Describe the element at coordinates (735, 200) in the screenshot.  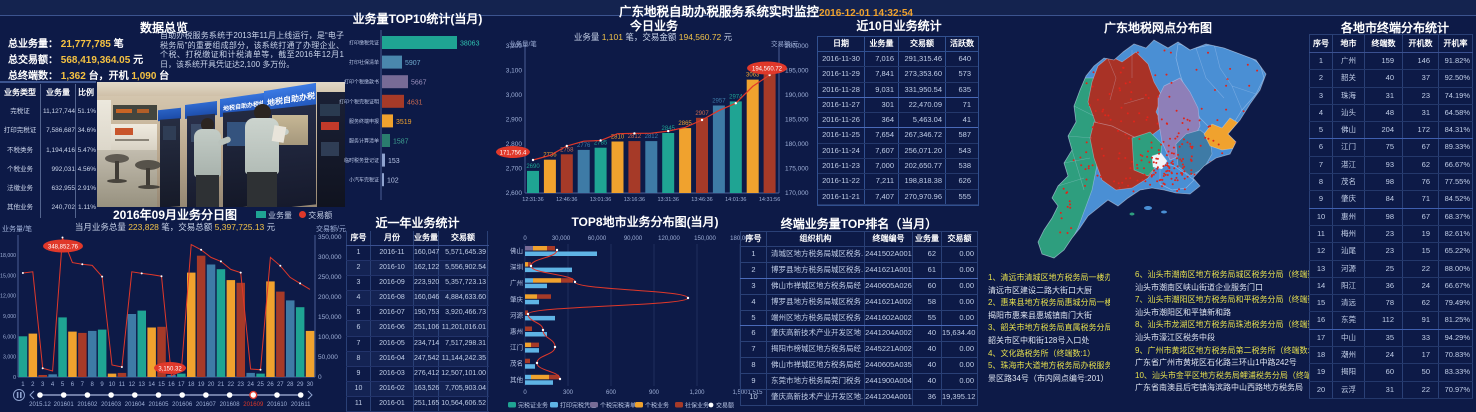
I see `svg-text: 14:01:36` at that location.